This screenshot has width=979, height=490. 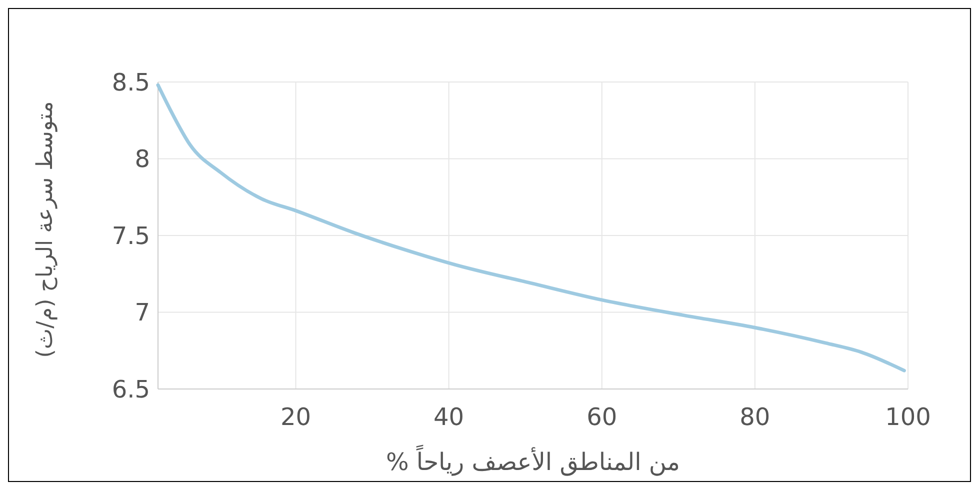 What do you see at coordinates (142, 312) in the screenshot?
I see `y-tick-label: 7` at bounding box center [142, 312].